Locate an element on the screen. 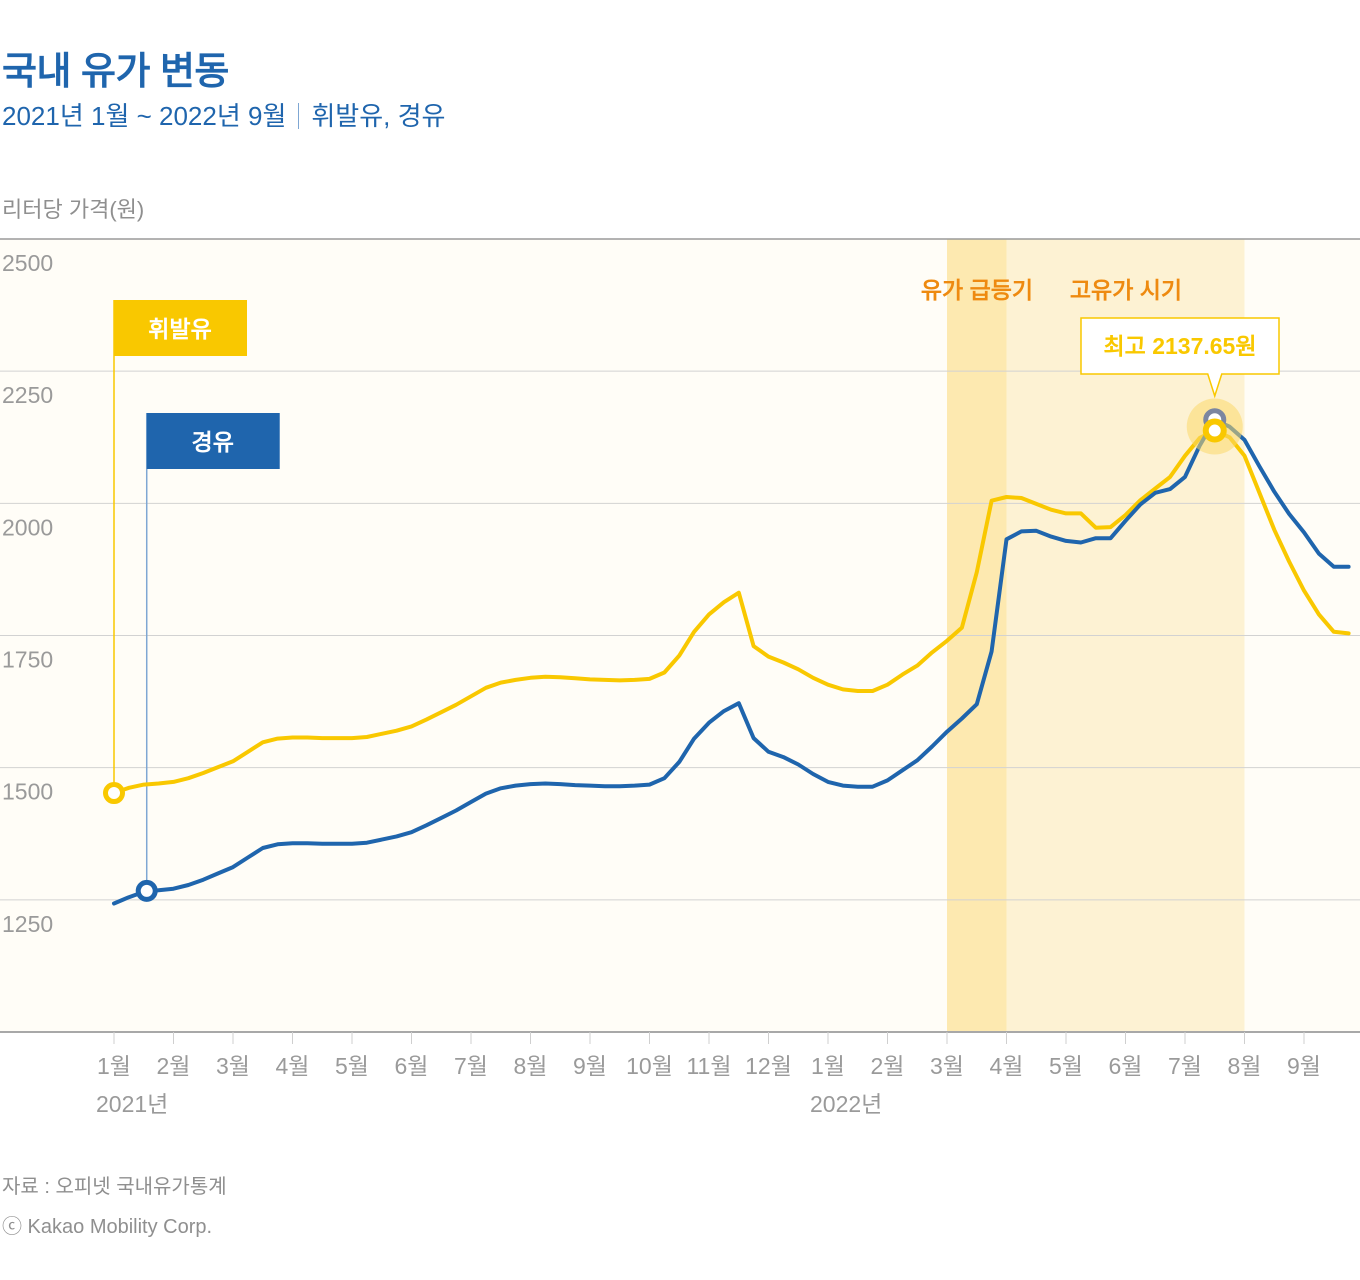  chart-subtitle: 2021년 1월 ~ 2022년 9월 휘발유, 경유 is located at coordinates (223, 114).